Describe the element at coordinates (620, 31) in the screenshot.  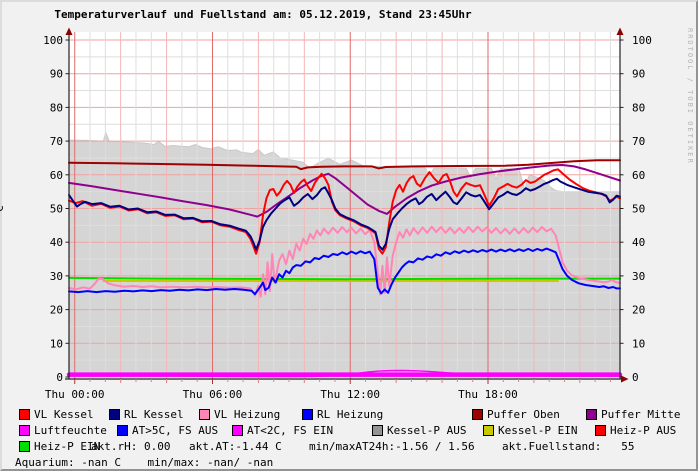
I see `arrow-up-right` at that location.